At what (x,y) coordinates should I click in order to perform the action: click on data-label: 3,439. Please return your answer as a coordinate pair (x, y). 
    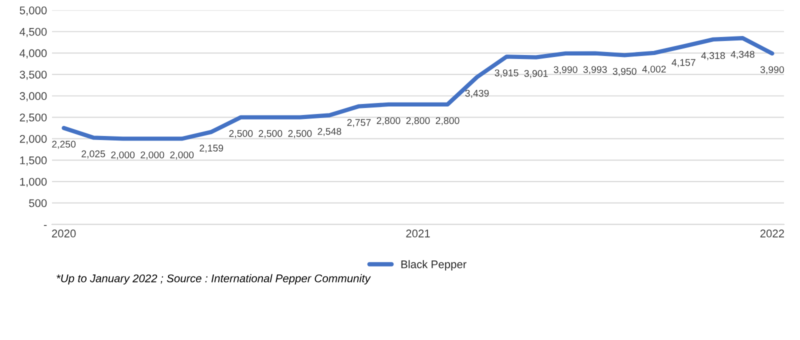
    Looking at the image, I should click on (477, 94).